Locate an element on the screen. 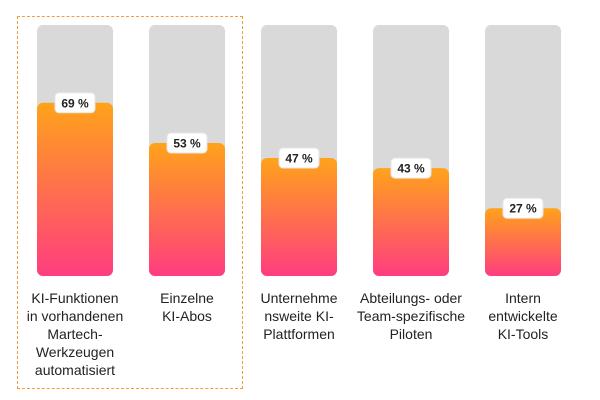 The height and width of the screenshot is (400, 600). value-label: 53 % is located at coordinates (187, 143).